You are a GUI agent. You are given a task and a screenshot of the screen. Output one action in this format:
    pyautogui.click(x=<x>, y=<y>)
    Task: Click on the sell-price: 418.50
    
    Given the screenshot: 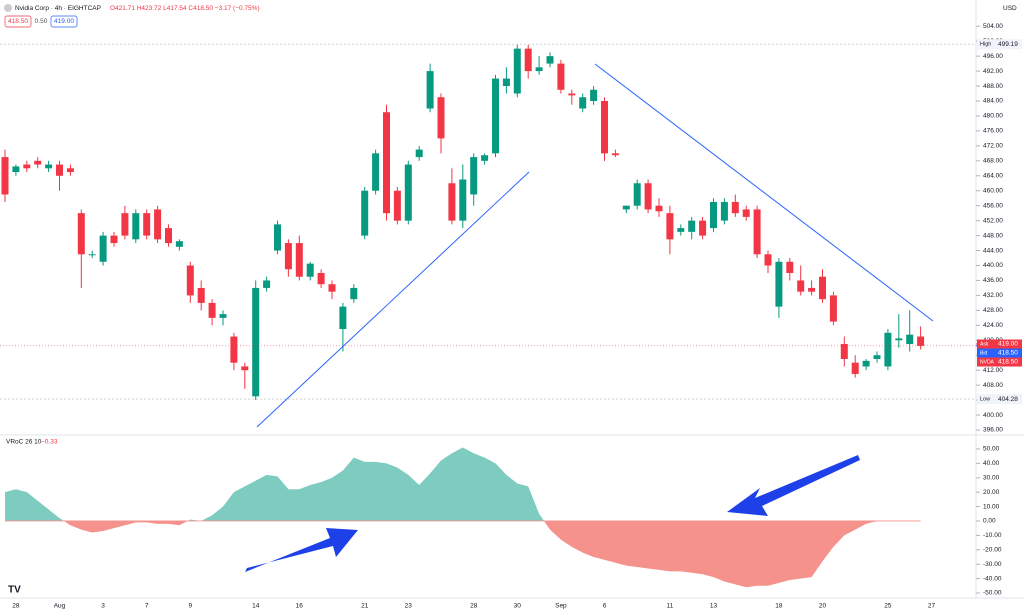 What is the action you would take?
    pyautogui.click(x=18, y=21)
    